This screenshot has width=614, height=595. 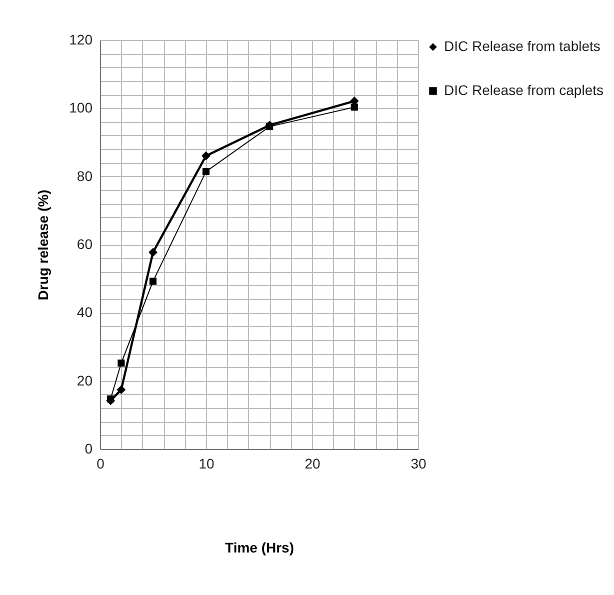 I want to click on y-tick-label: 120, so click(x=81, y=40).